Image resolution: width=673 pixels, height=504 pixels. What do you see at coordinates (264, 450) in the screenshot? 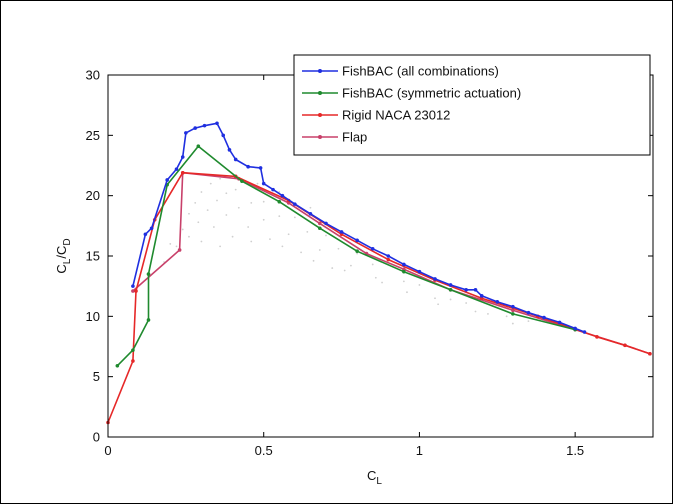
I see `x-tick-label: 0.5` at bounding box center [264, 450].